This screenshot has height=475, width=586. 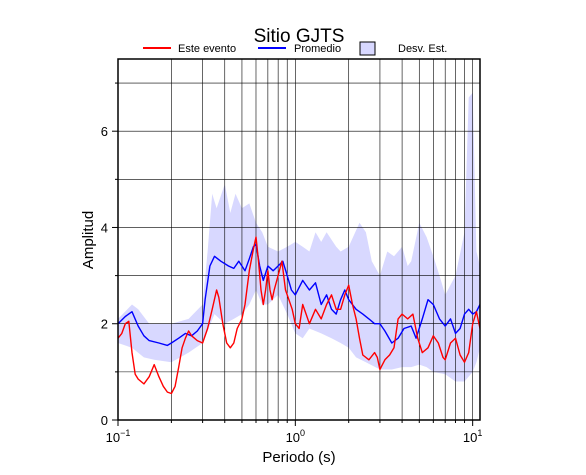 I want to click on series-line-promedio, so click(x=299, y=295).